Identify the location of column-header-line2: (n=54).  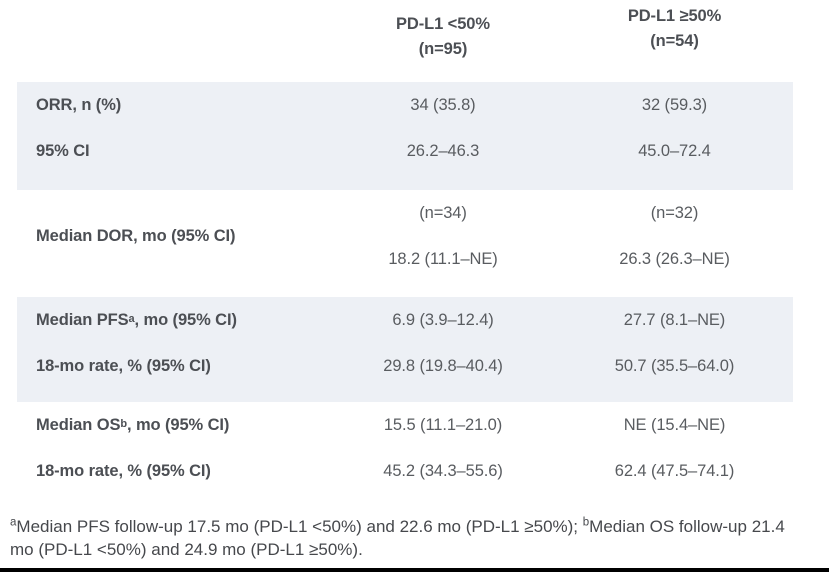
(674, 41).